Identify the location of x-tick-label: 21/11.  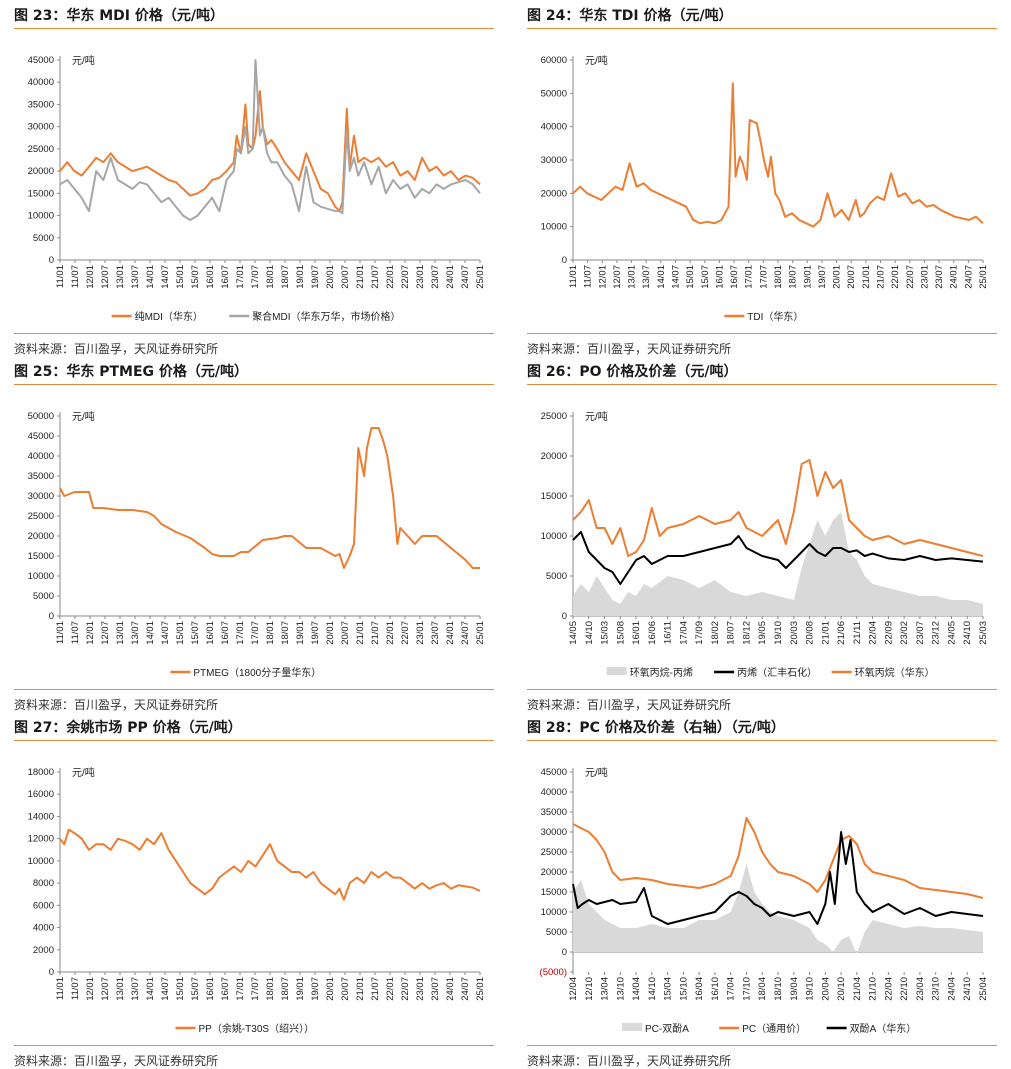
(857, 632).